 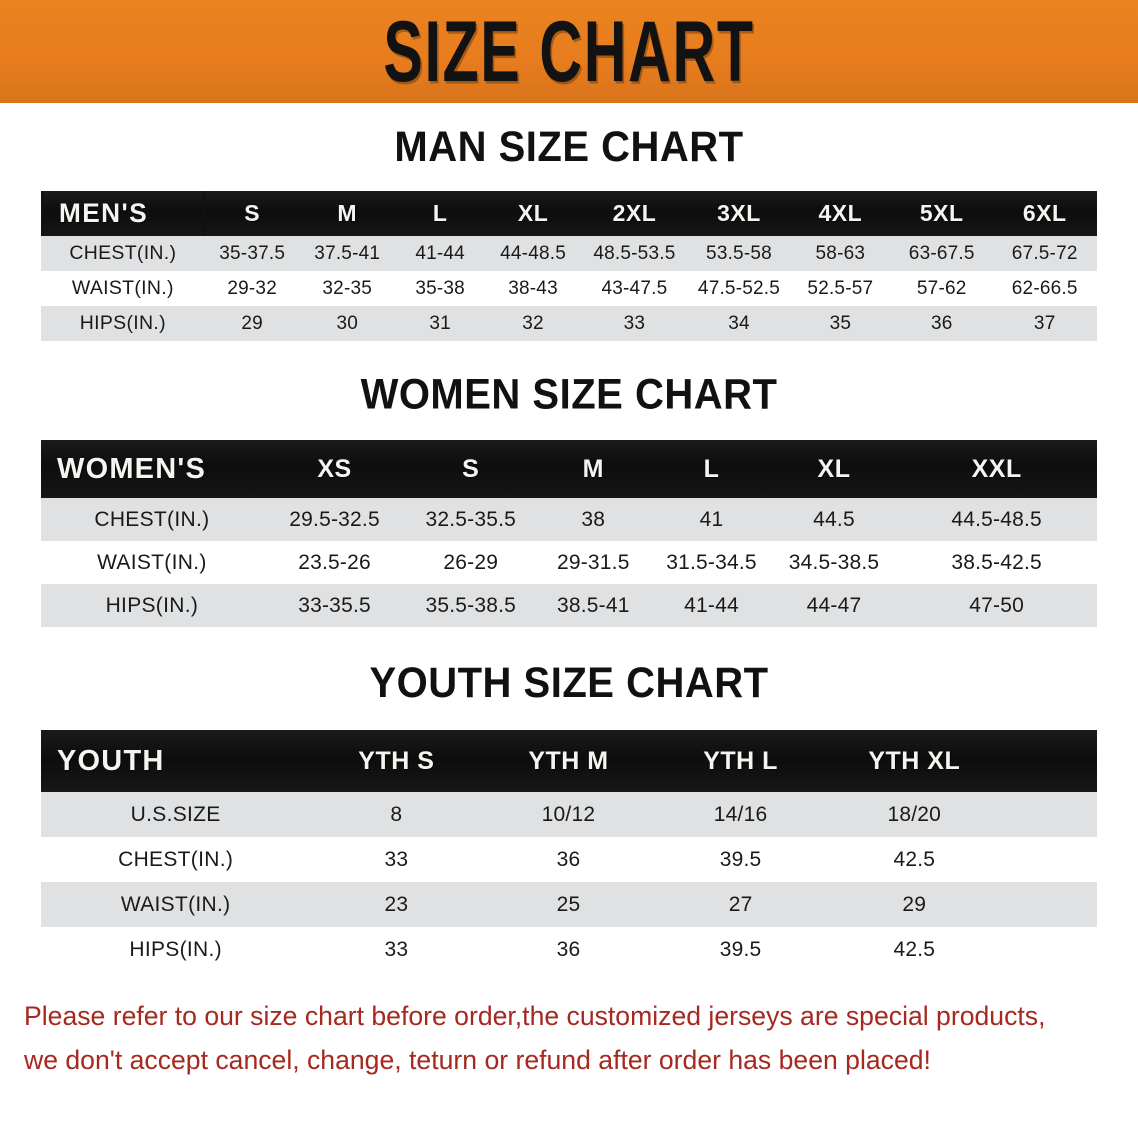 I want to click on man-col-header-5xl: 5XL, so click(x=942, y=213).